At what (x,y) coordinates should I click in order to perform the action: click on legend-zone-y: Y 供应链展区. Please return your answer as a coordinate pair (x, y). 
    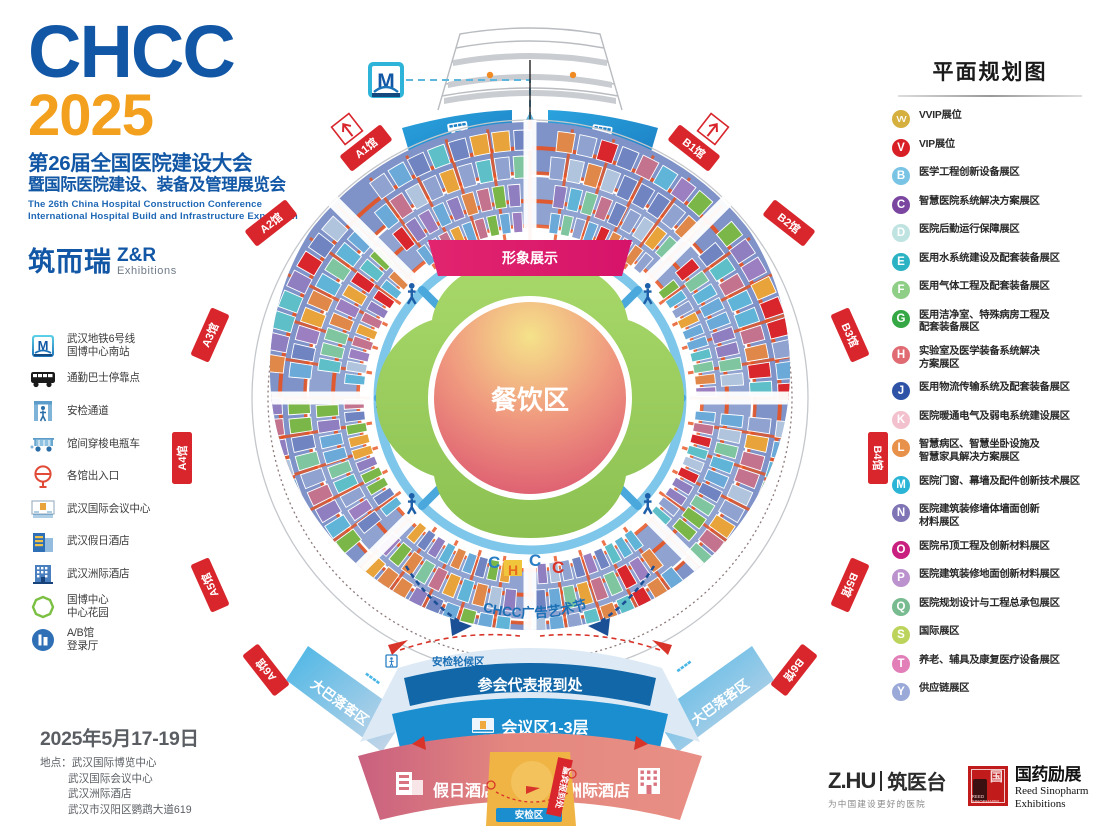
    Looking at the image, I should click on (990, 692).